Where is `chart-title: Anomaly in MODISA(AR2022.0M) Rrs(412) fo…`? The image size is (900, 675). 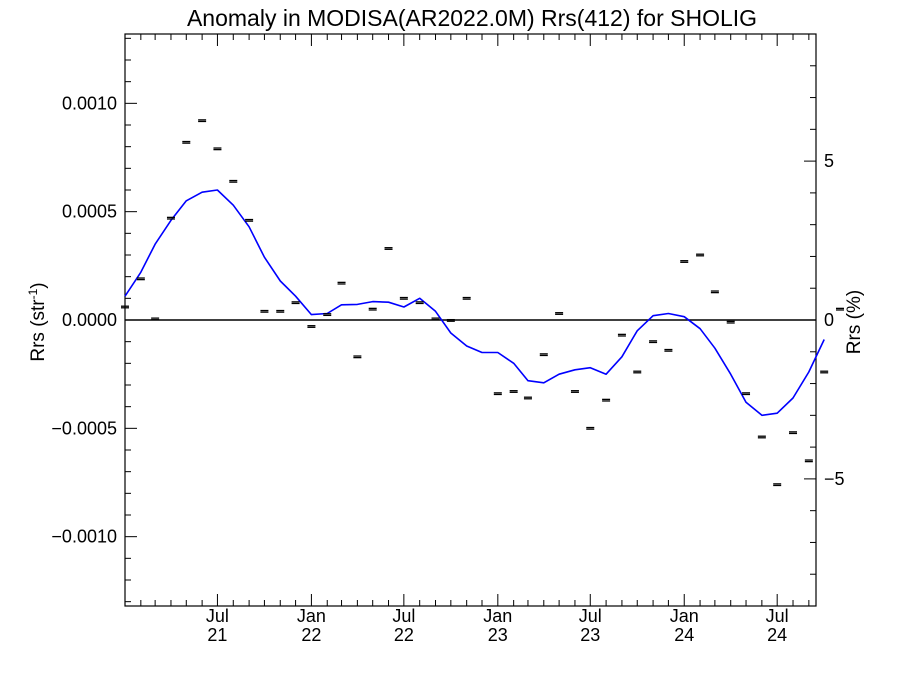
chart-title: Anomaly in MODISA(AR2022.0M) Rrs(412) fo… is located at coordinates (472, 18).